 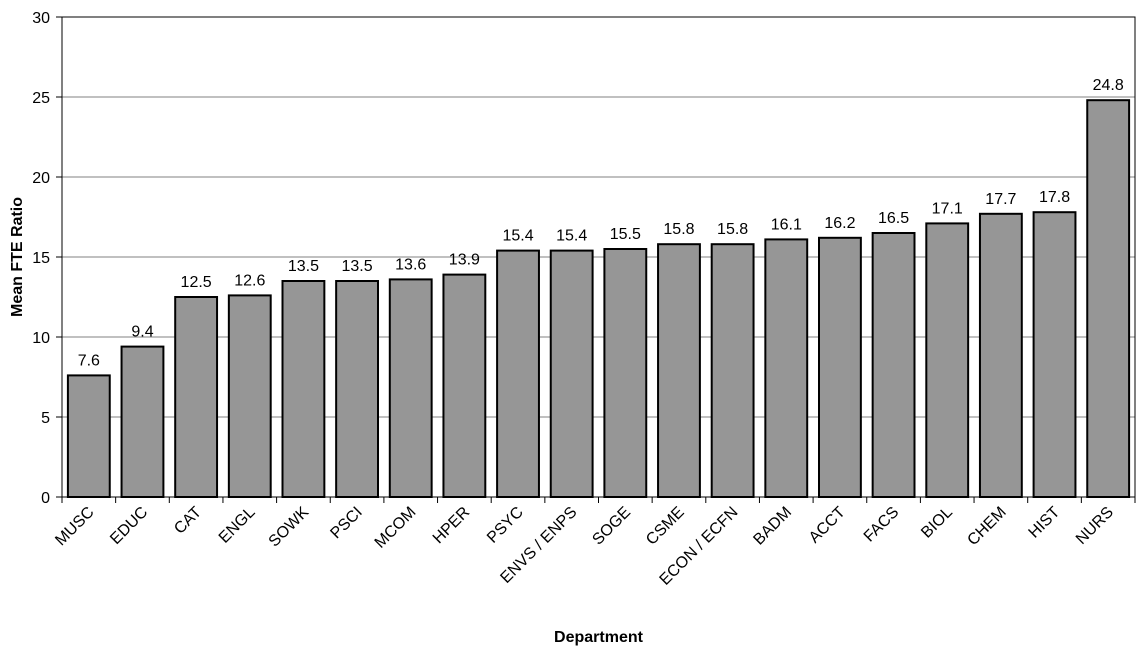 What do you see at coordinates (1000, 355) in the screenshot?
I see `bar-chem` at bounding box center [1000, 355].